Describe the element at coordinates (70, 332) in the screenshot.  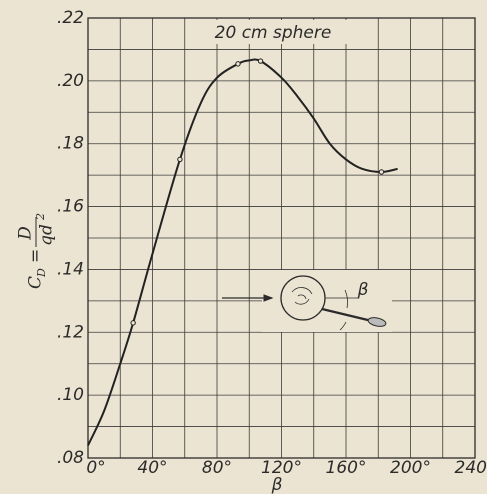
I see `y-tick-label: .12` at that location.